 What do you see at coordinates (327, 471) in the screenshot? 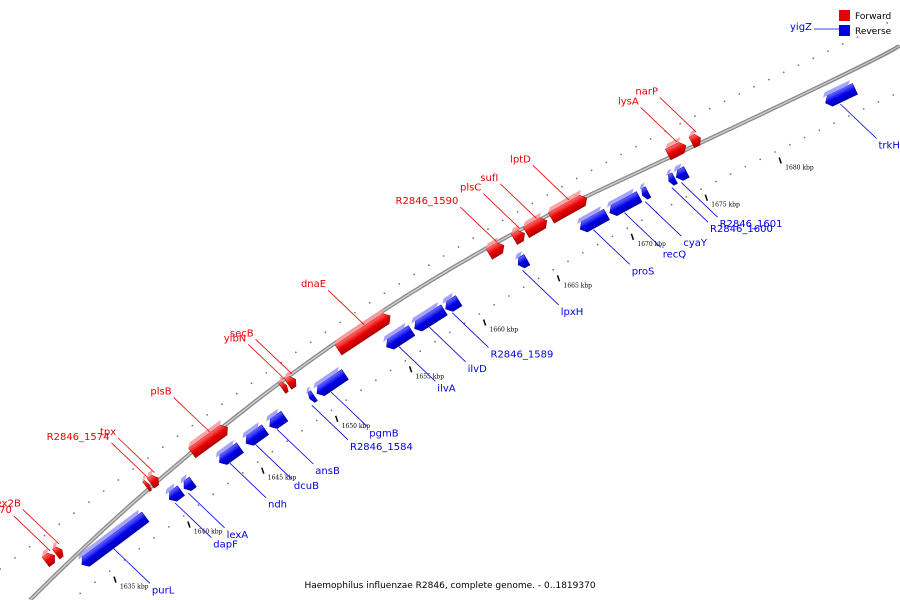
I see `gene-label-ansB: ansB` at bounding box center [327, 471].